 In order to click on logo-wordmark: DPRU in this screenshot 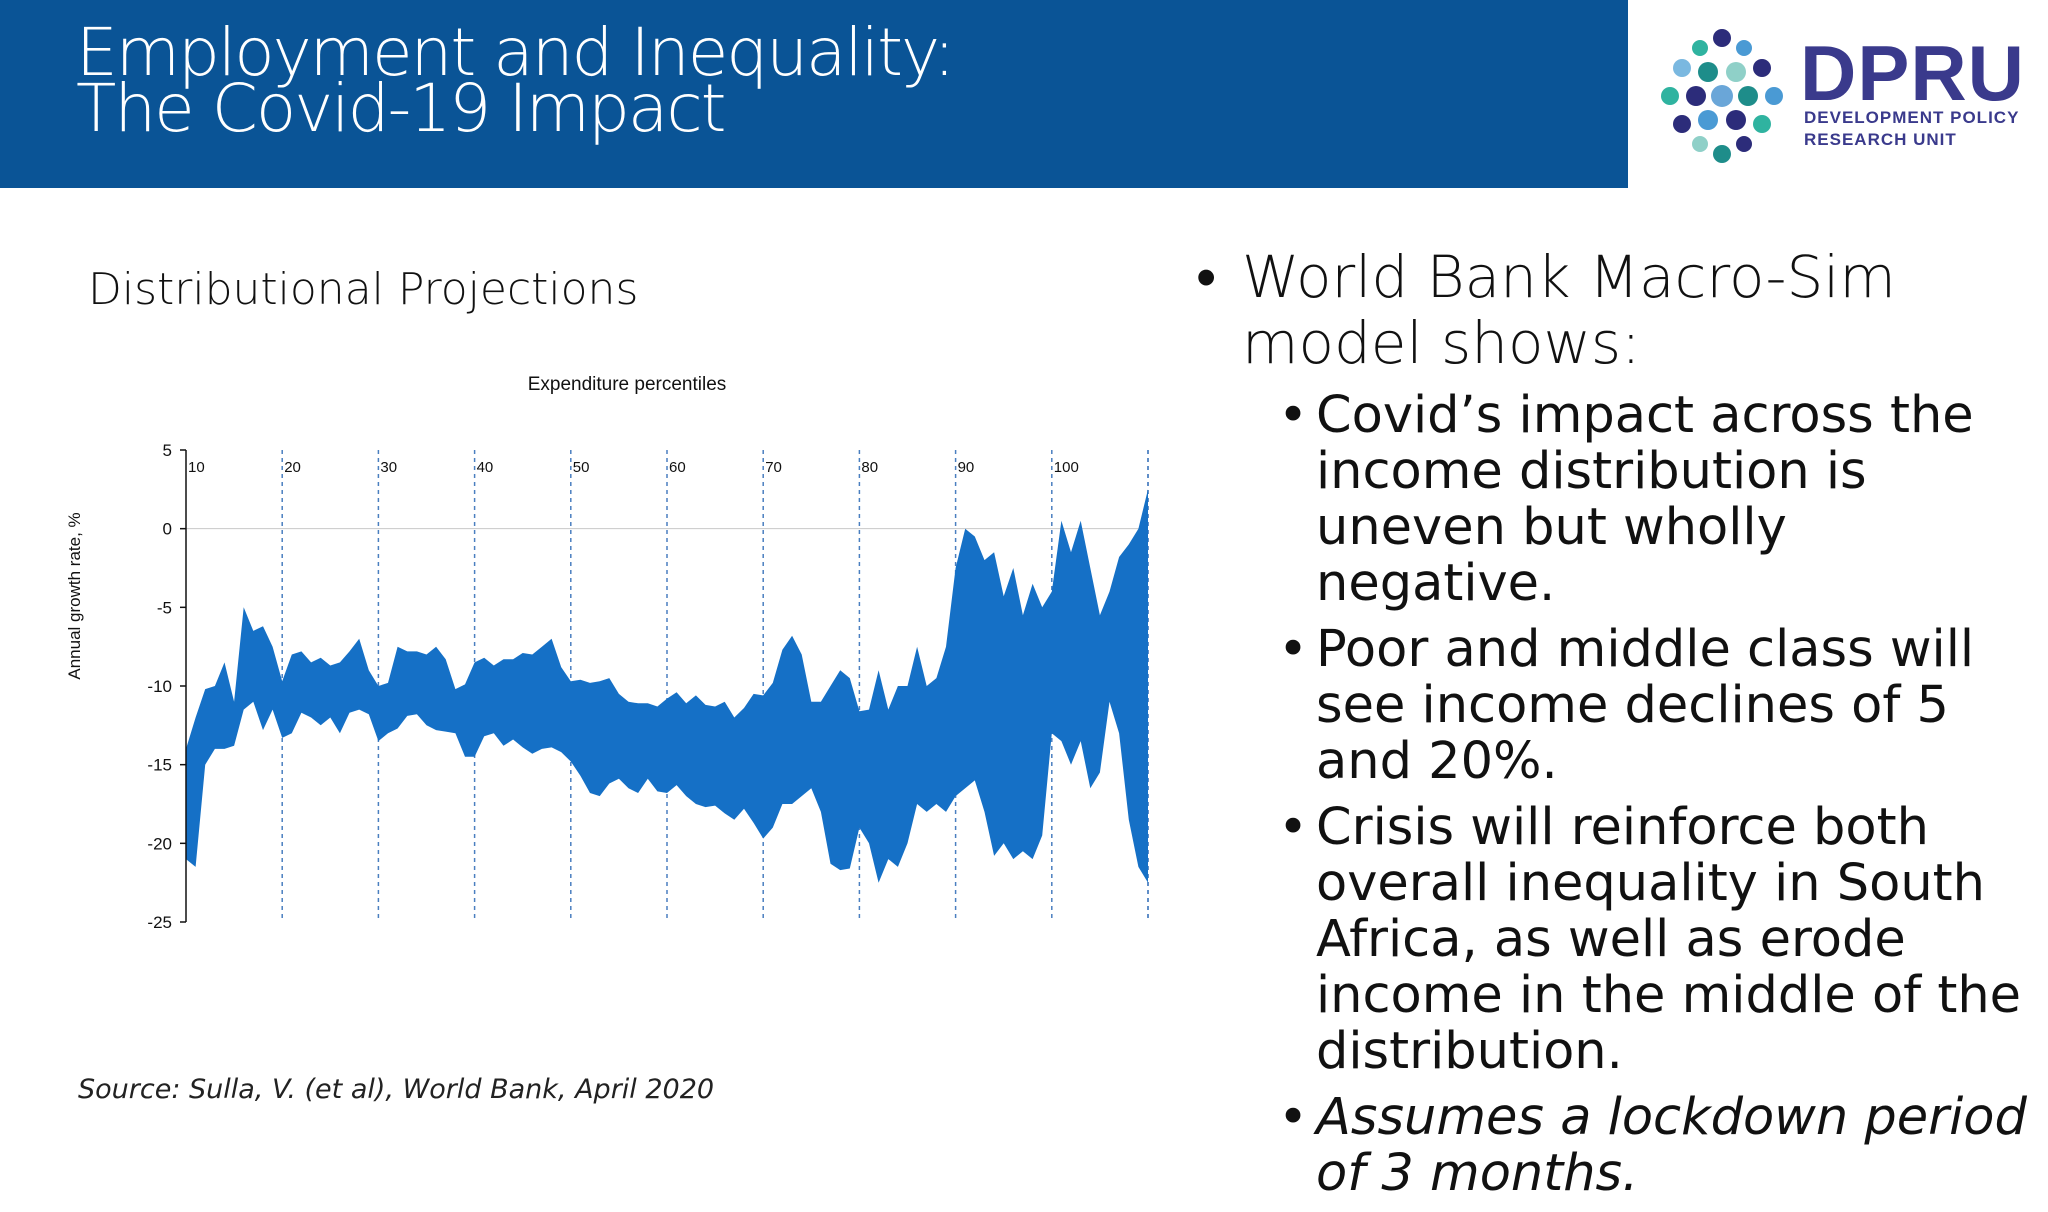, I will do `click(1913, 73)`.